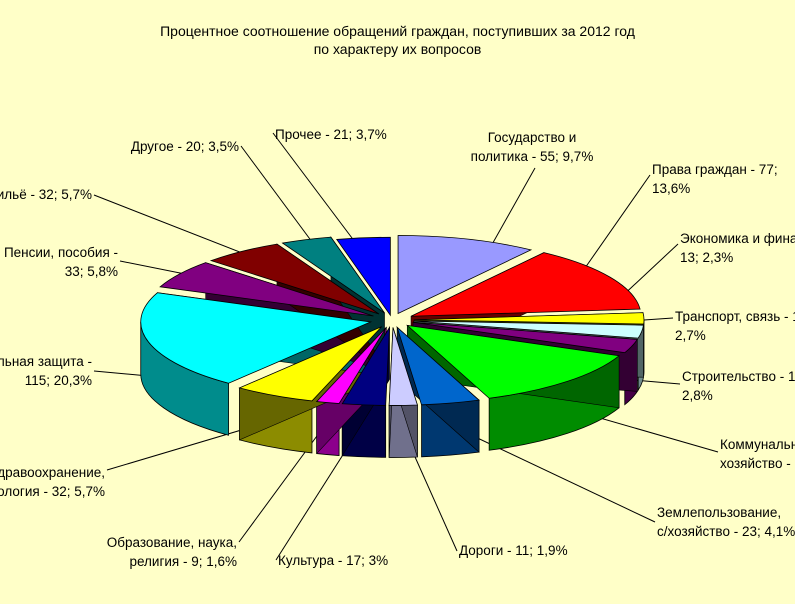 This screenshot has width=795, height=604. What do you see at coordinates (174, 226) in the screenshot?
I see `leader-line-zhilye` at bounding box center [174, 226].